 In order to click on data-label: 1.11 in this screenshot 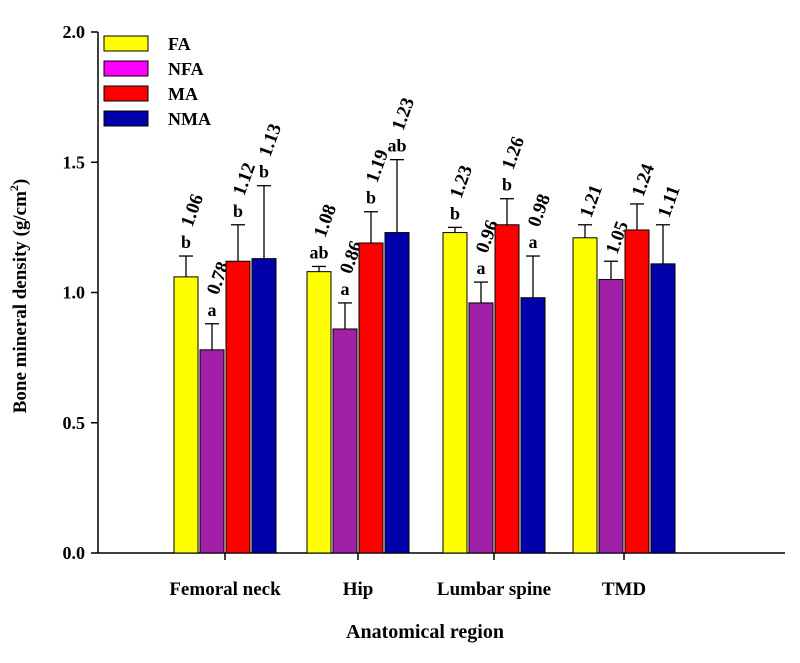, I will do `click(669, 201)`.